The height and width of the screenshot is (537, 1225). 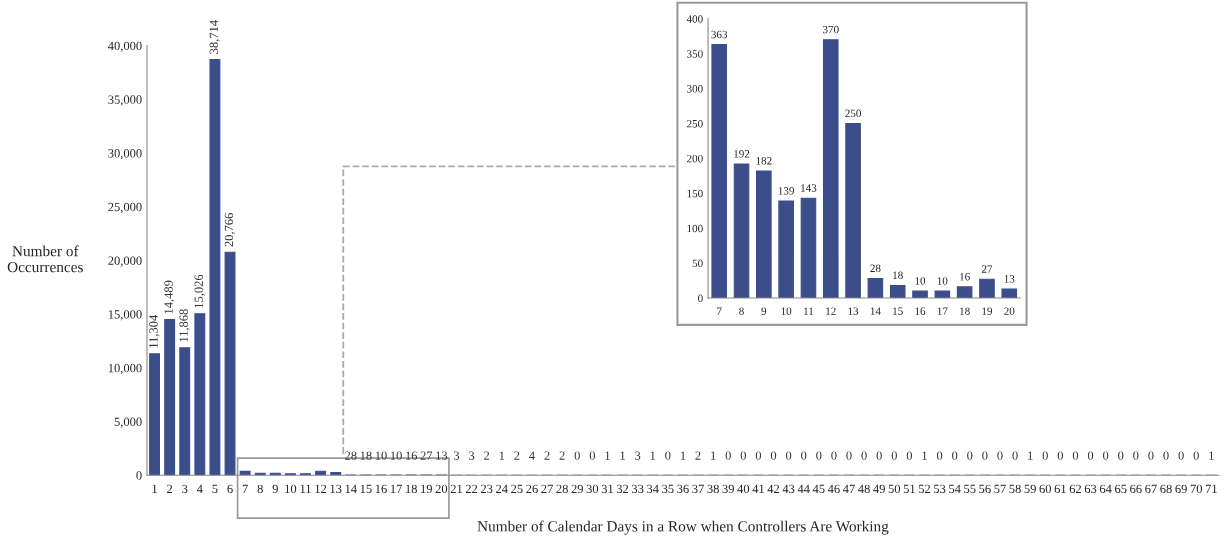 What do you see at coordinates (1075, 489) in the screenshot?
I see `x-tick-label: 62` at bounding box center [1075, 489].